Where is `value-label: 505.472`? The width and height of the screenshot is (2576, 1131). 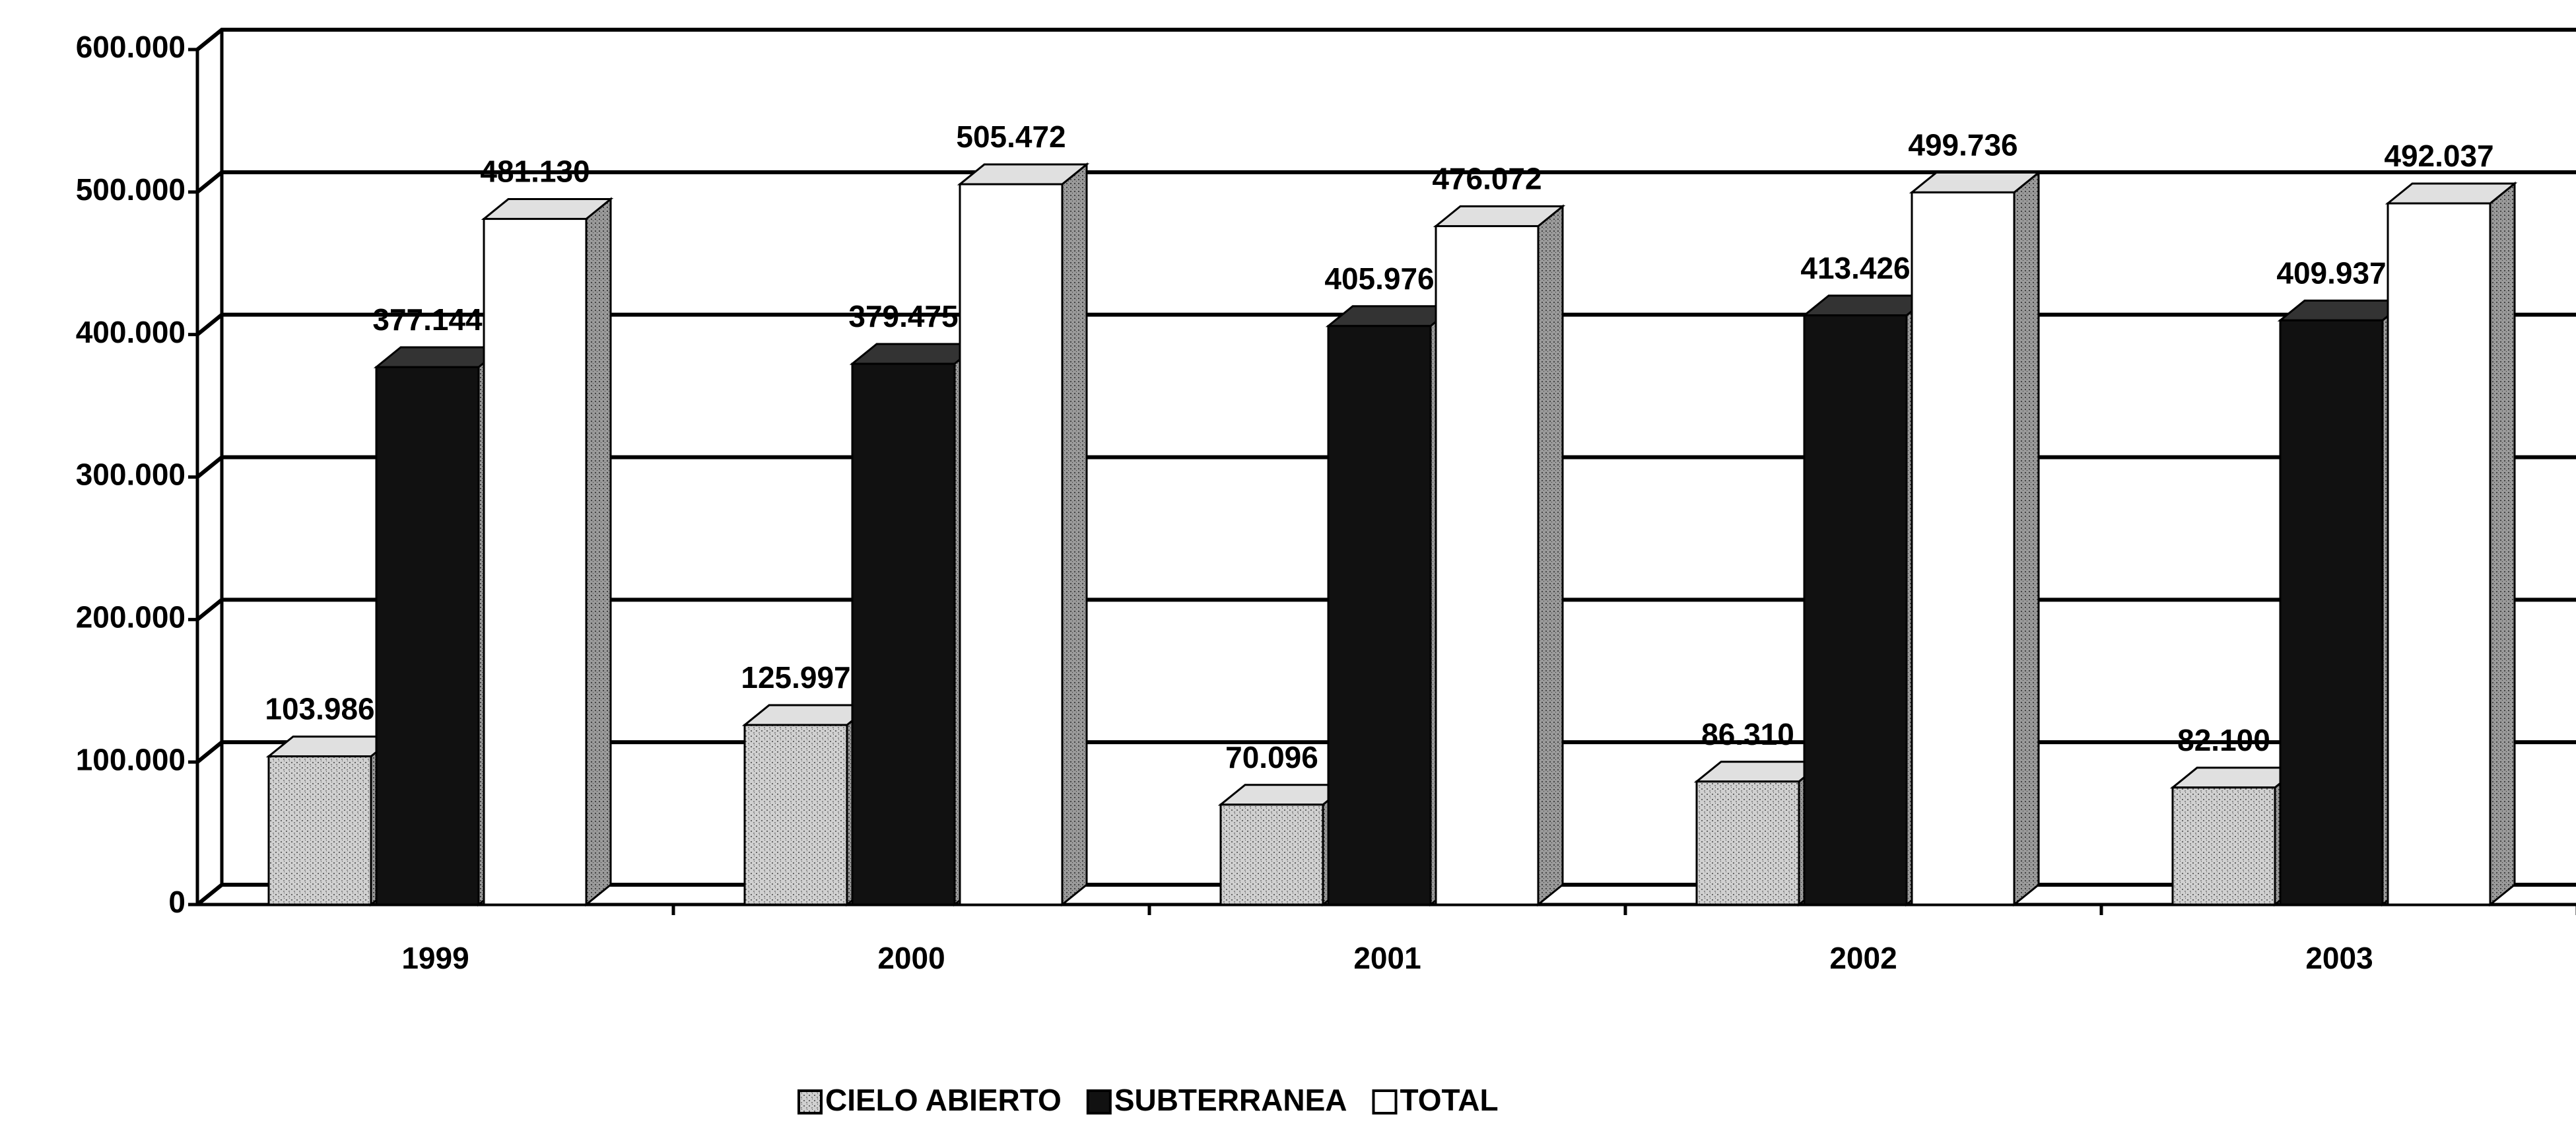 value-label: 505.472 is located at coordinates (1011, 137).